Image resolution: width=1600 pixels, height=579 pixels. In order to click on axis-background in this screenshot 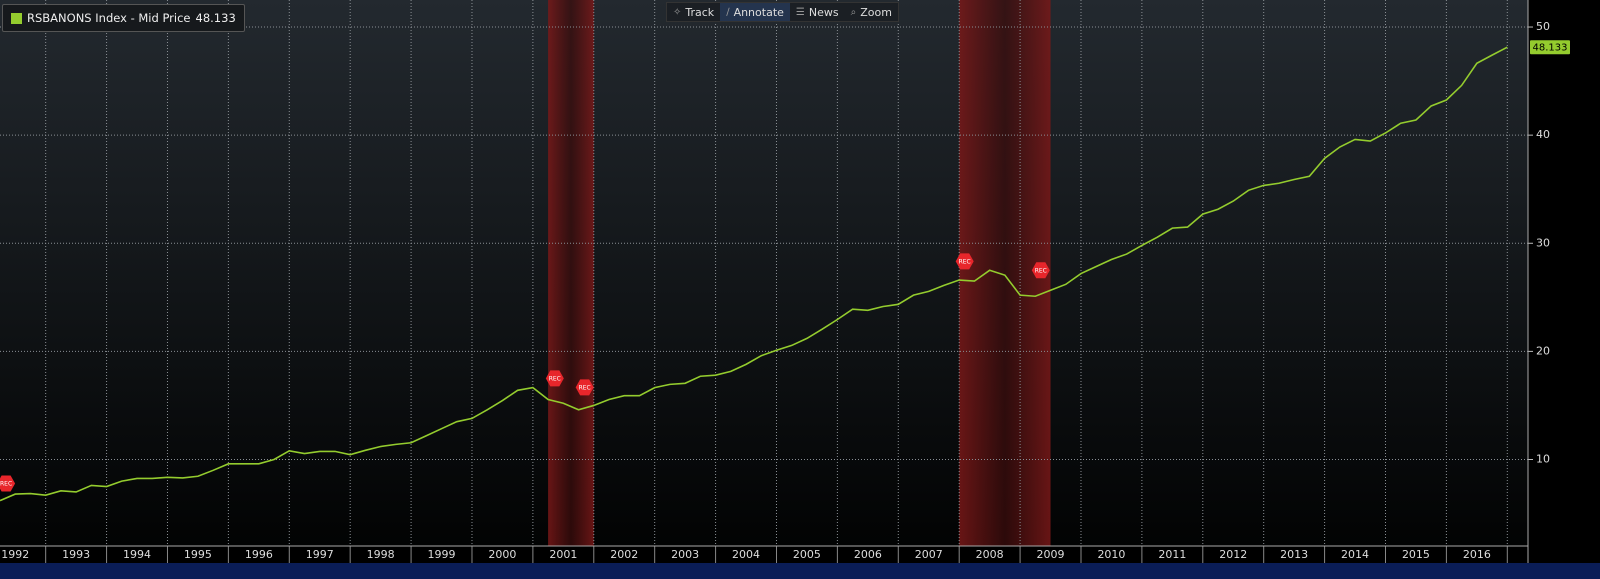, I will do `click(1564, 281)`.